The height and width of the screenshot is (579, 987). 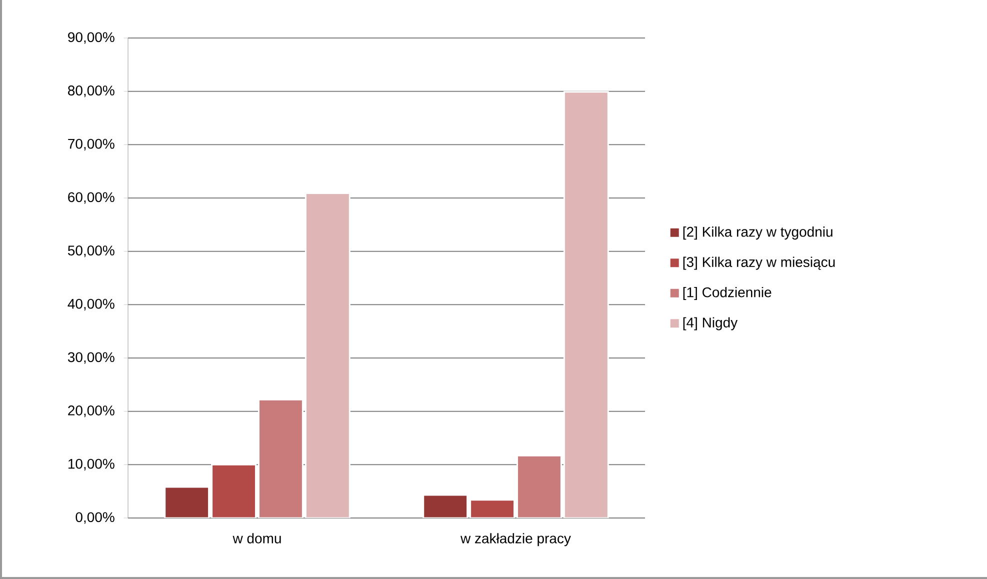 I want to click on y-tick-label: 50,00%, so click(x=91, y=252).